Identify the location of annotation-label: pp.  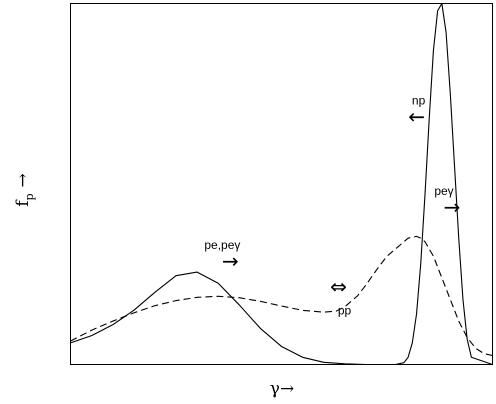
(345, 310).